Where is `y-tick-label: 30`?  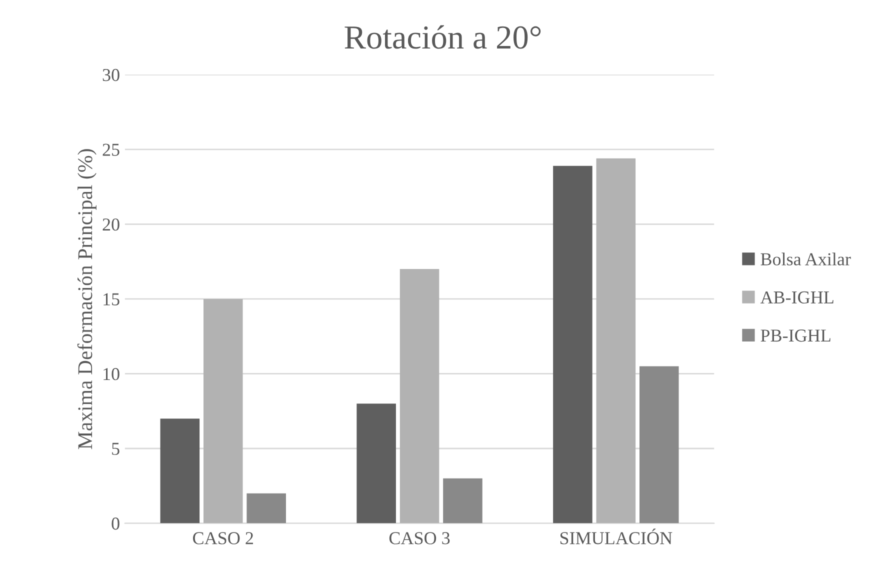 y-tick-label: 30 is located at coordinates (111, 75).